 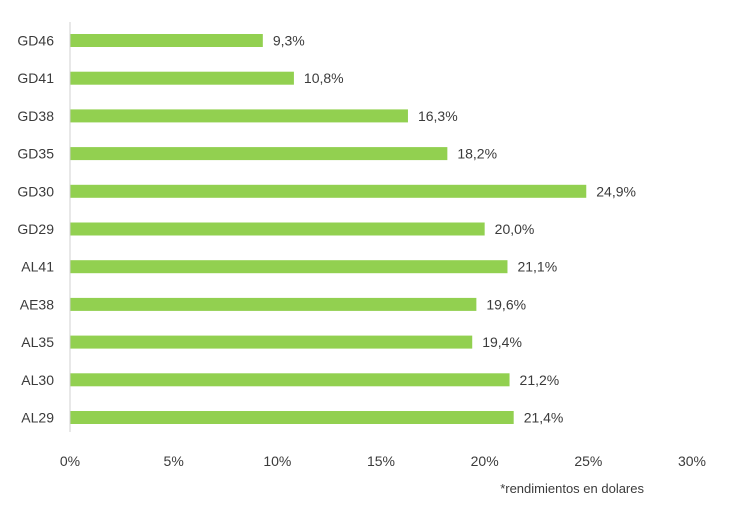 I want to click on bar-al30, so click(x=290, y=380).